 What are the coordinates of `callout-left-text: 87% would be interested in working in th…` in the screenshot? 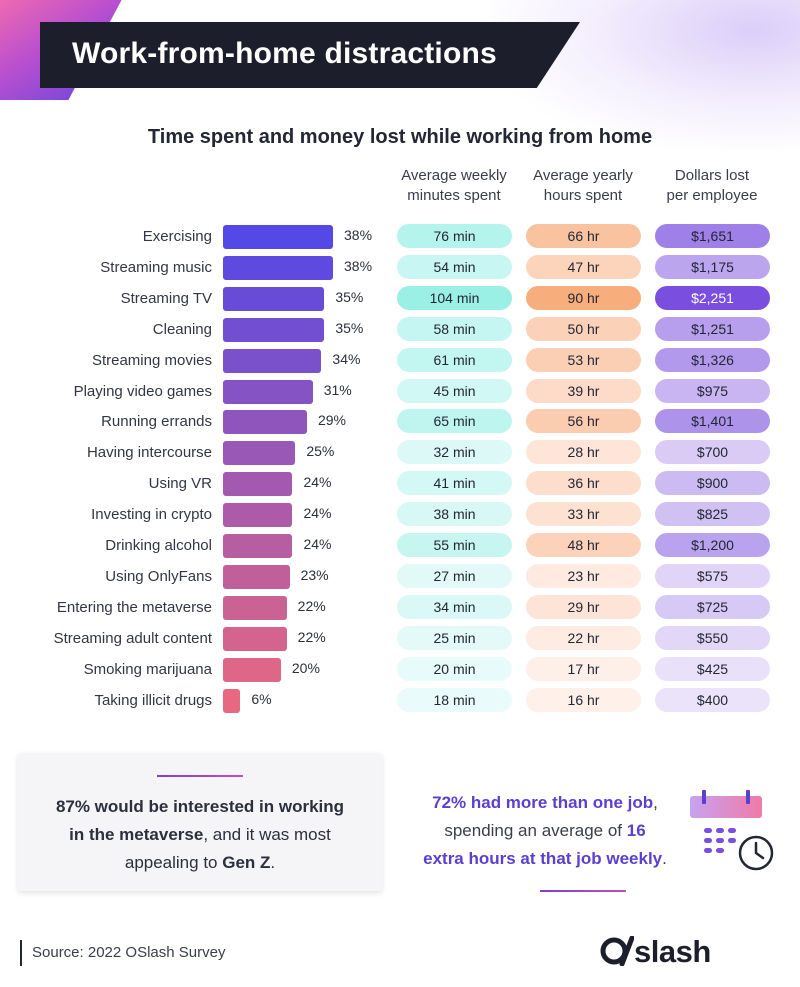 It's located at (200, 835).